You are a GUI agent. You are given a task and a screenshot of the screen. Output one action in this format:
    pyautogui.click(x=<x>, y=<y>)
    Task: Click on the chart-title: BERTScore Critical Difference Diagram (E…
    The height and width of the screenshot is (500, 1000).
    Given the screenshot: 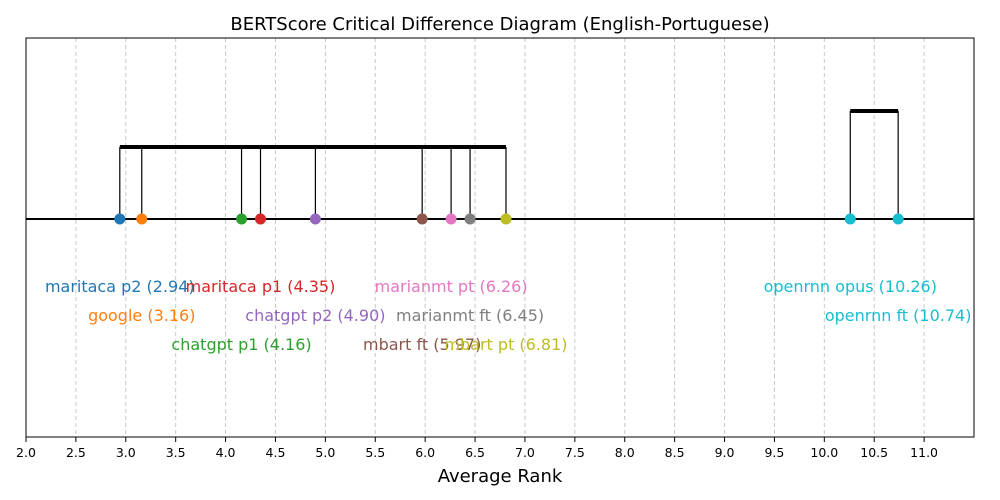 What is the action you would take?
    pyautogui.click(x=499, y=24)
    